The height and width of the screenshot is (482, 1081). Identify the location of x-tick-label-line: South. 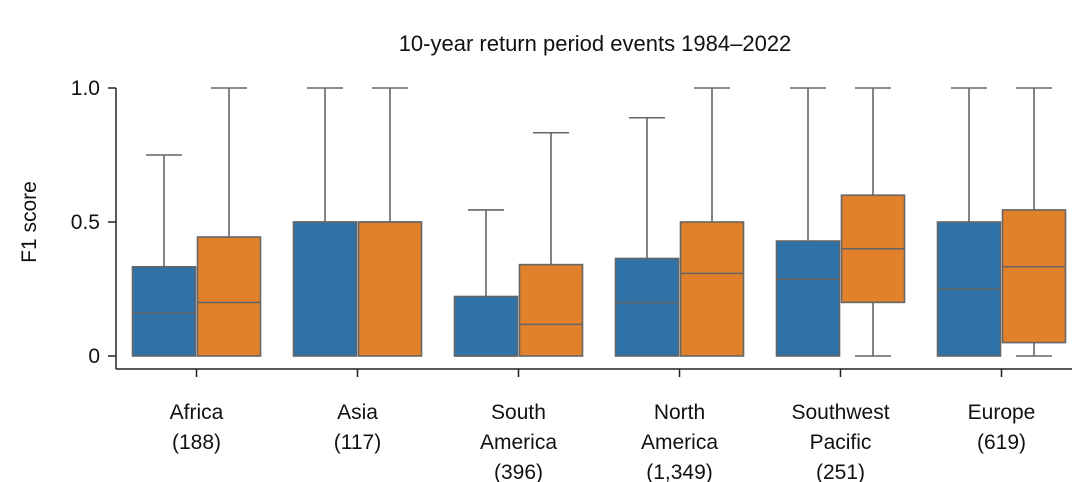
(518, 412).